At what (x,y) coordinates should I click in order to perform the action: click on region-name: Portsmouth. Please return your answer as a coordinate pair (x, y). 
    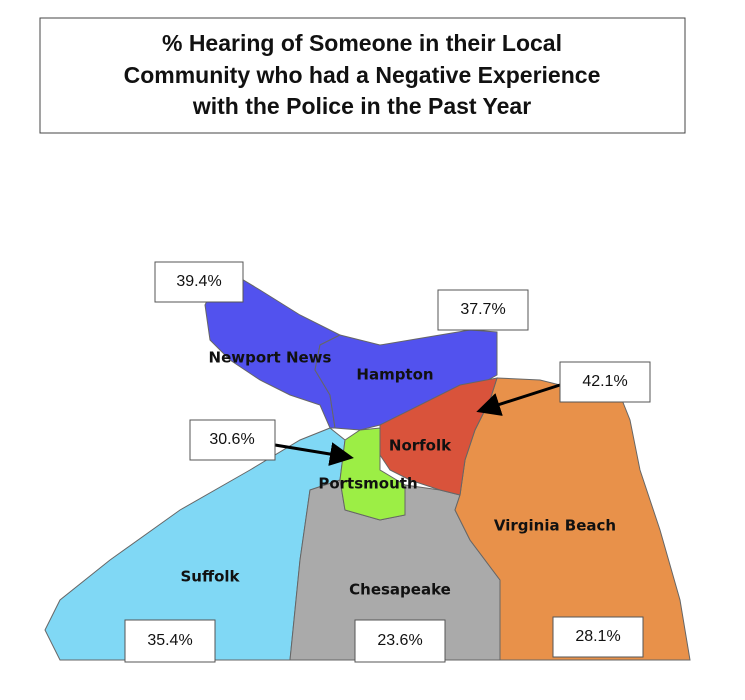
    Looking at the image, I should click on (367, 484).